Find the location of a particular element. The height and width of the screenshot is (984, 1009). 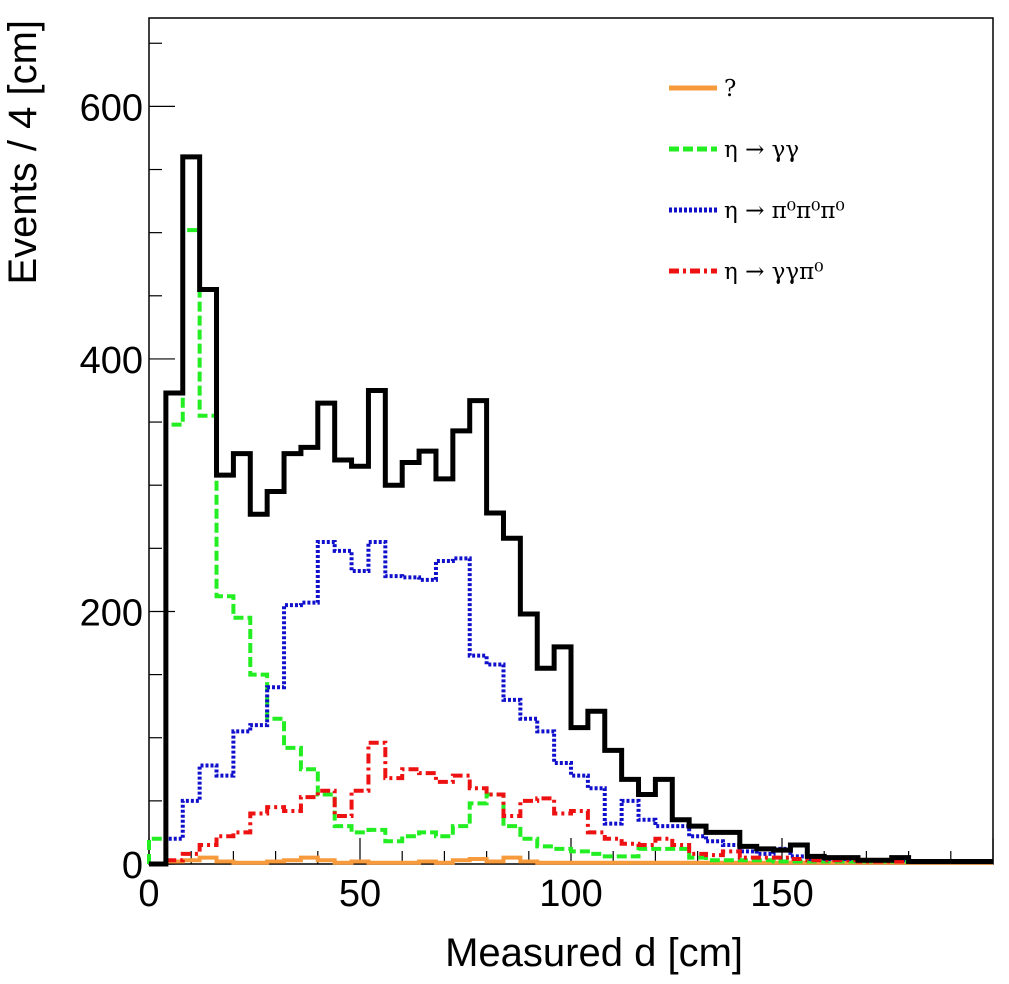

x-tick-label: 150 is located at coordinates (781, 894).